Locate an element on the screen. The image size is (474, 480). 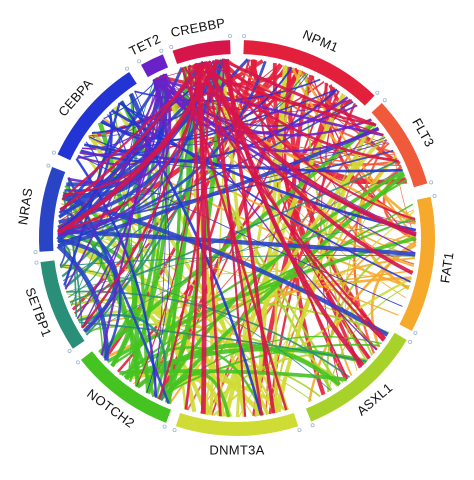
arc-nras is located at coordinates (52, 209).